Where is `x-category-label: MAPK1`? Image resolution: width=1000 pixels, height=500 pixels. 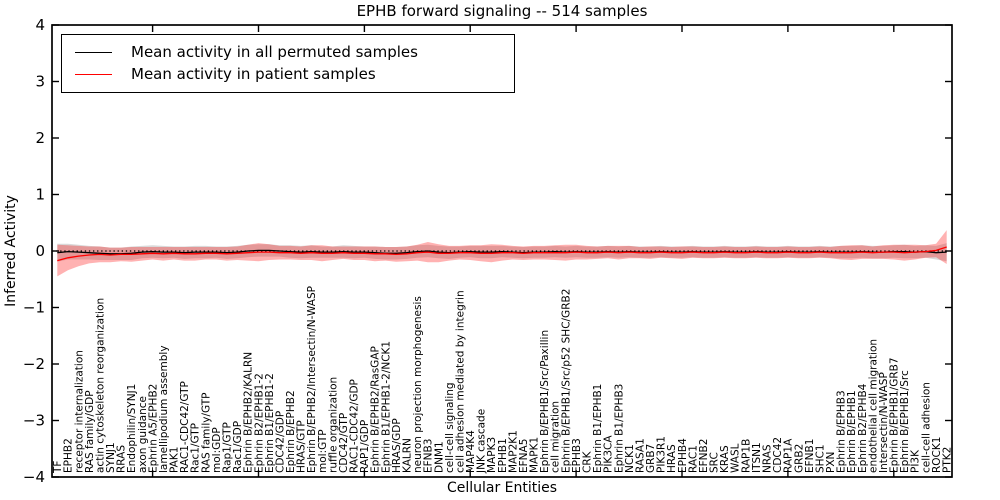
x-category-label: MAPK1 is located at coordinates (535, 455).